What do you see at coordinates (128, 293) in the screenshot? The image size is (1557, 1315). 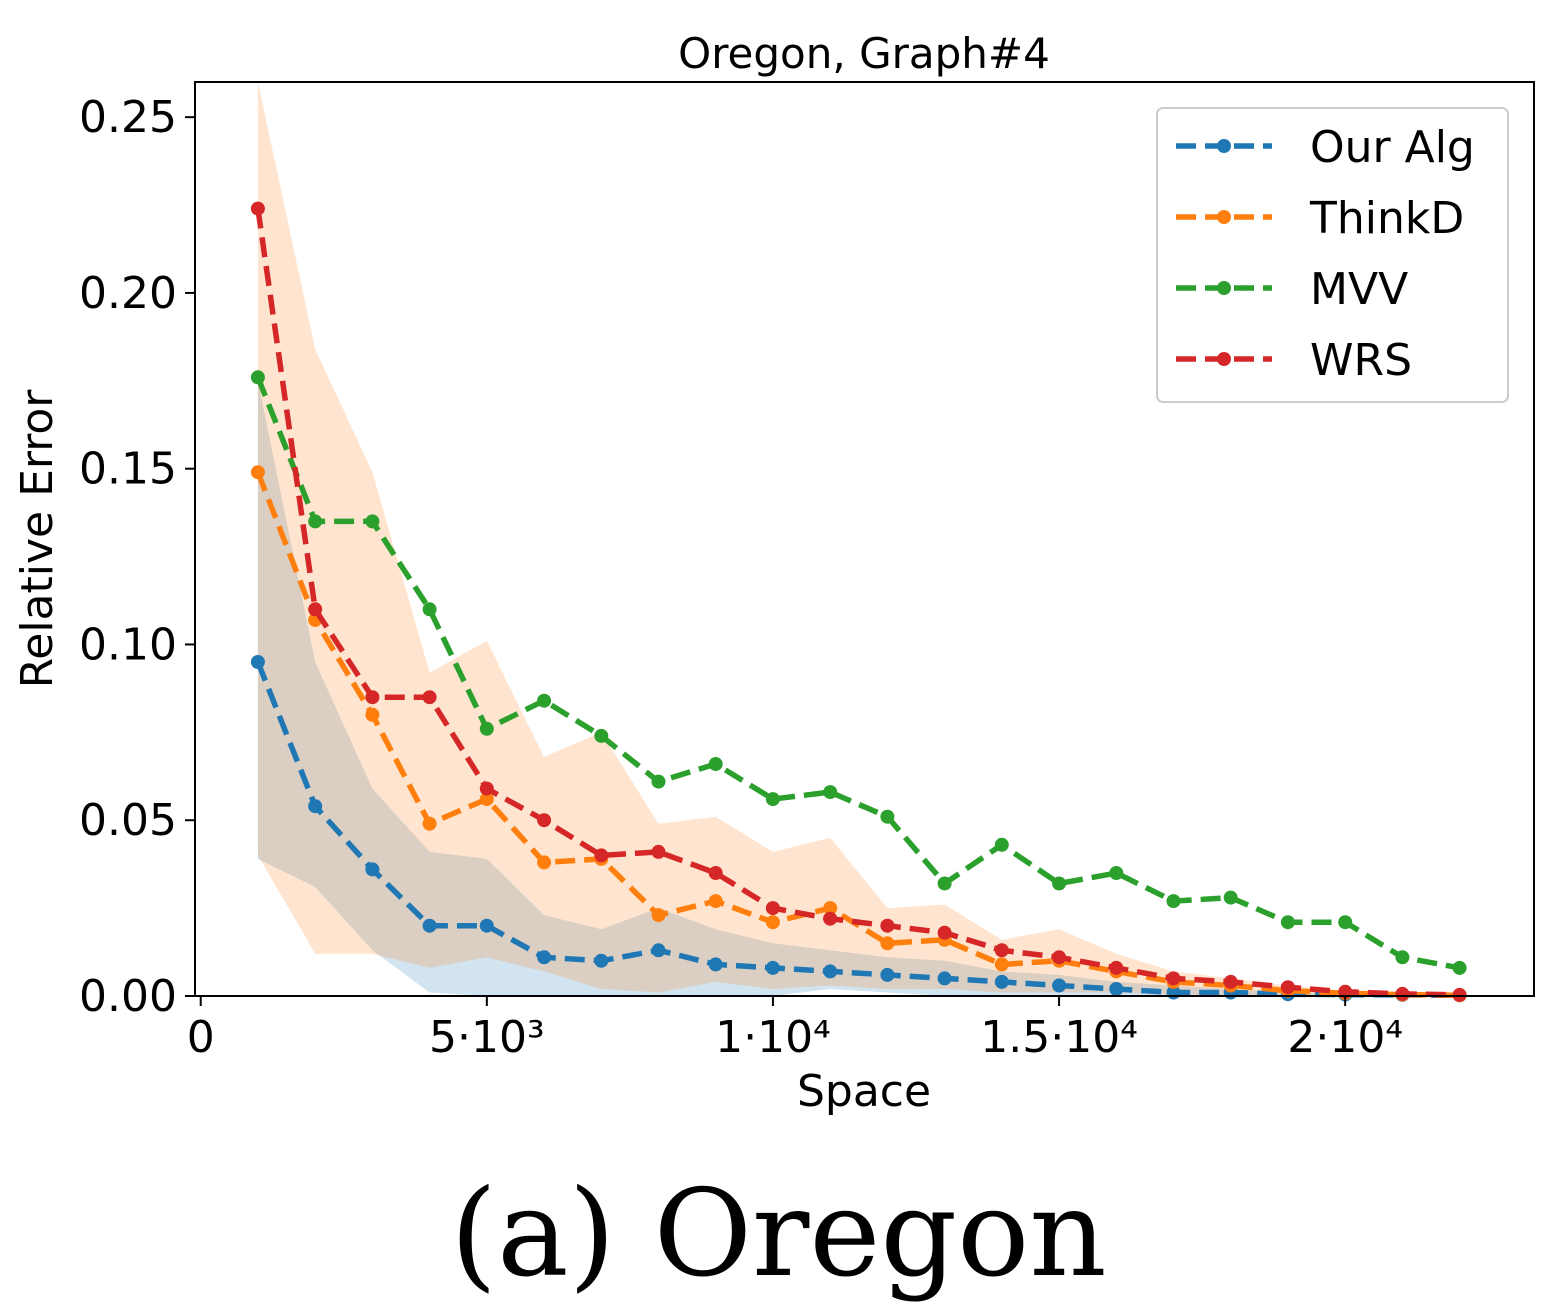 I see `y-tick-label: 0.20` at bounding box center [128, 293].